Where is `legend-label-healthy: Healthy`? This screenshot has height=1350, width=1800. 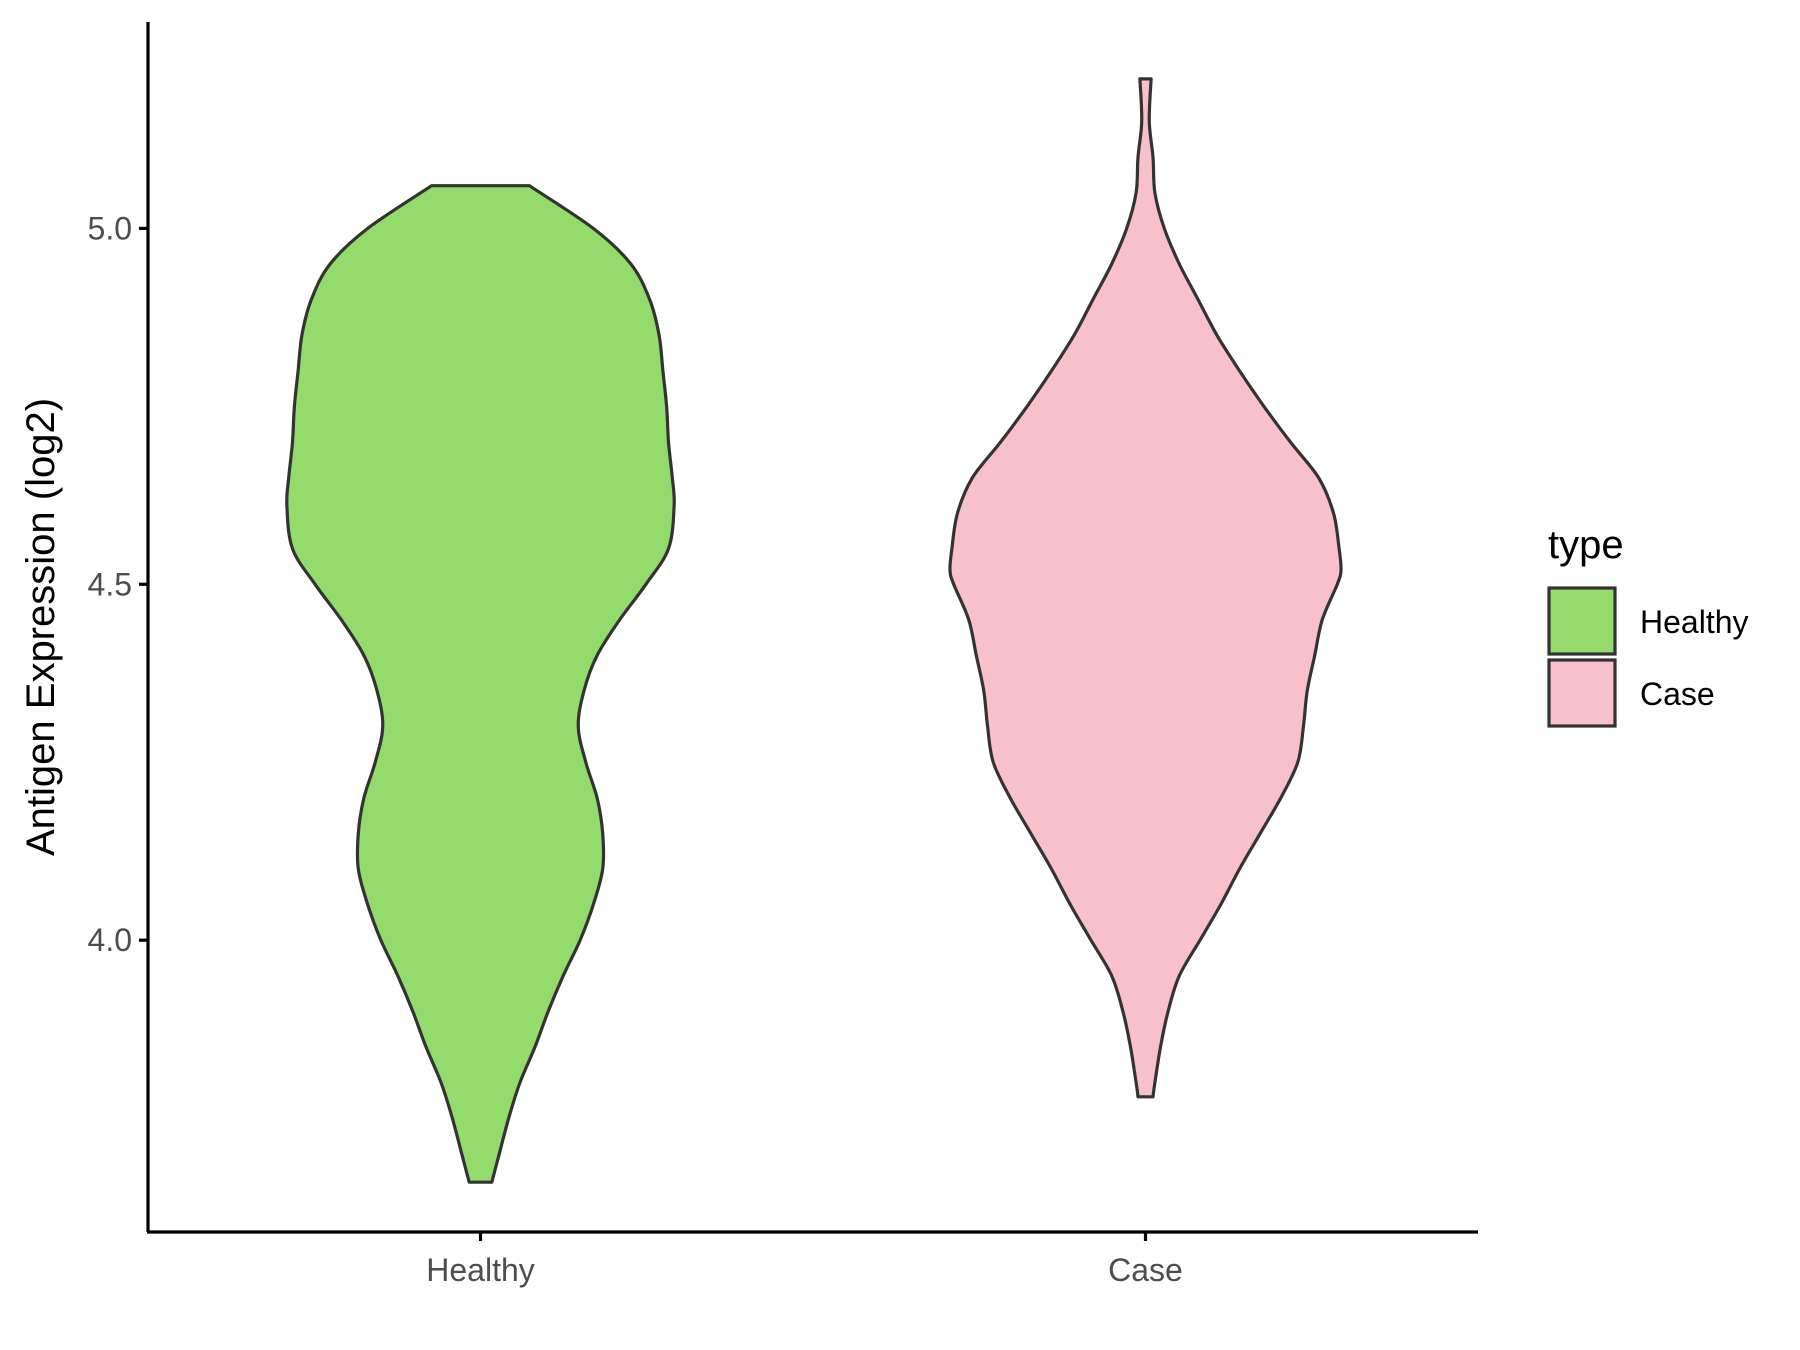 legend-label-healthy: Healthy is located at coordinates (1694, 622).